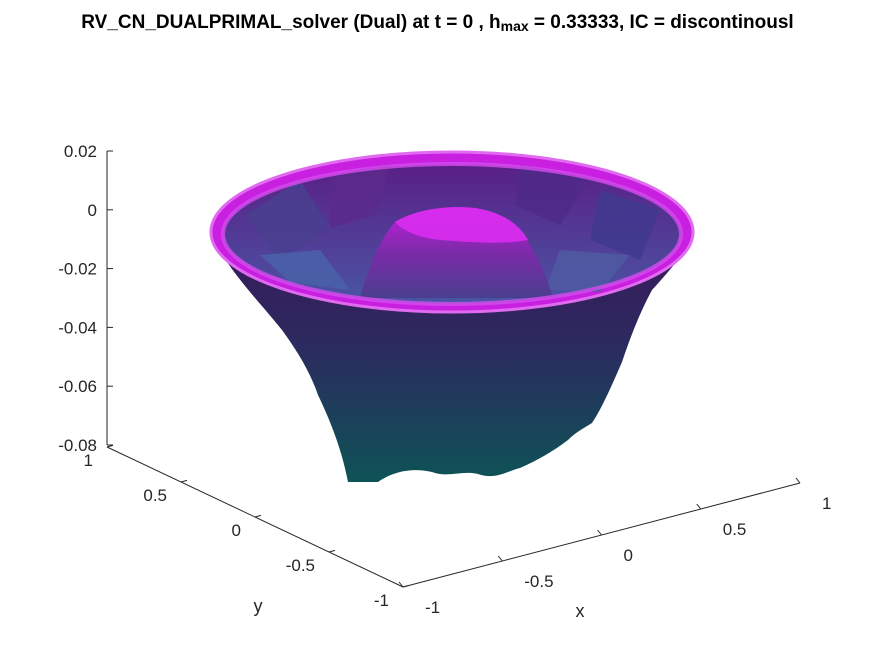 This screenshot has width=875, height=656. I want to click on z-tick-label: -0.02, so click(77, 269).